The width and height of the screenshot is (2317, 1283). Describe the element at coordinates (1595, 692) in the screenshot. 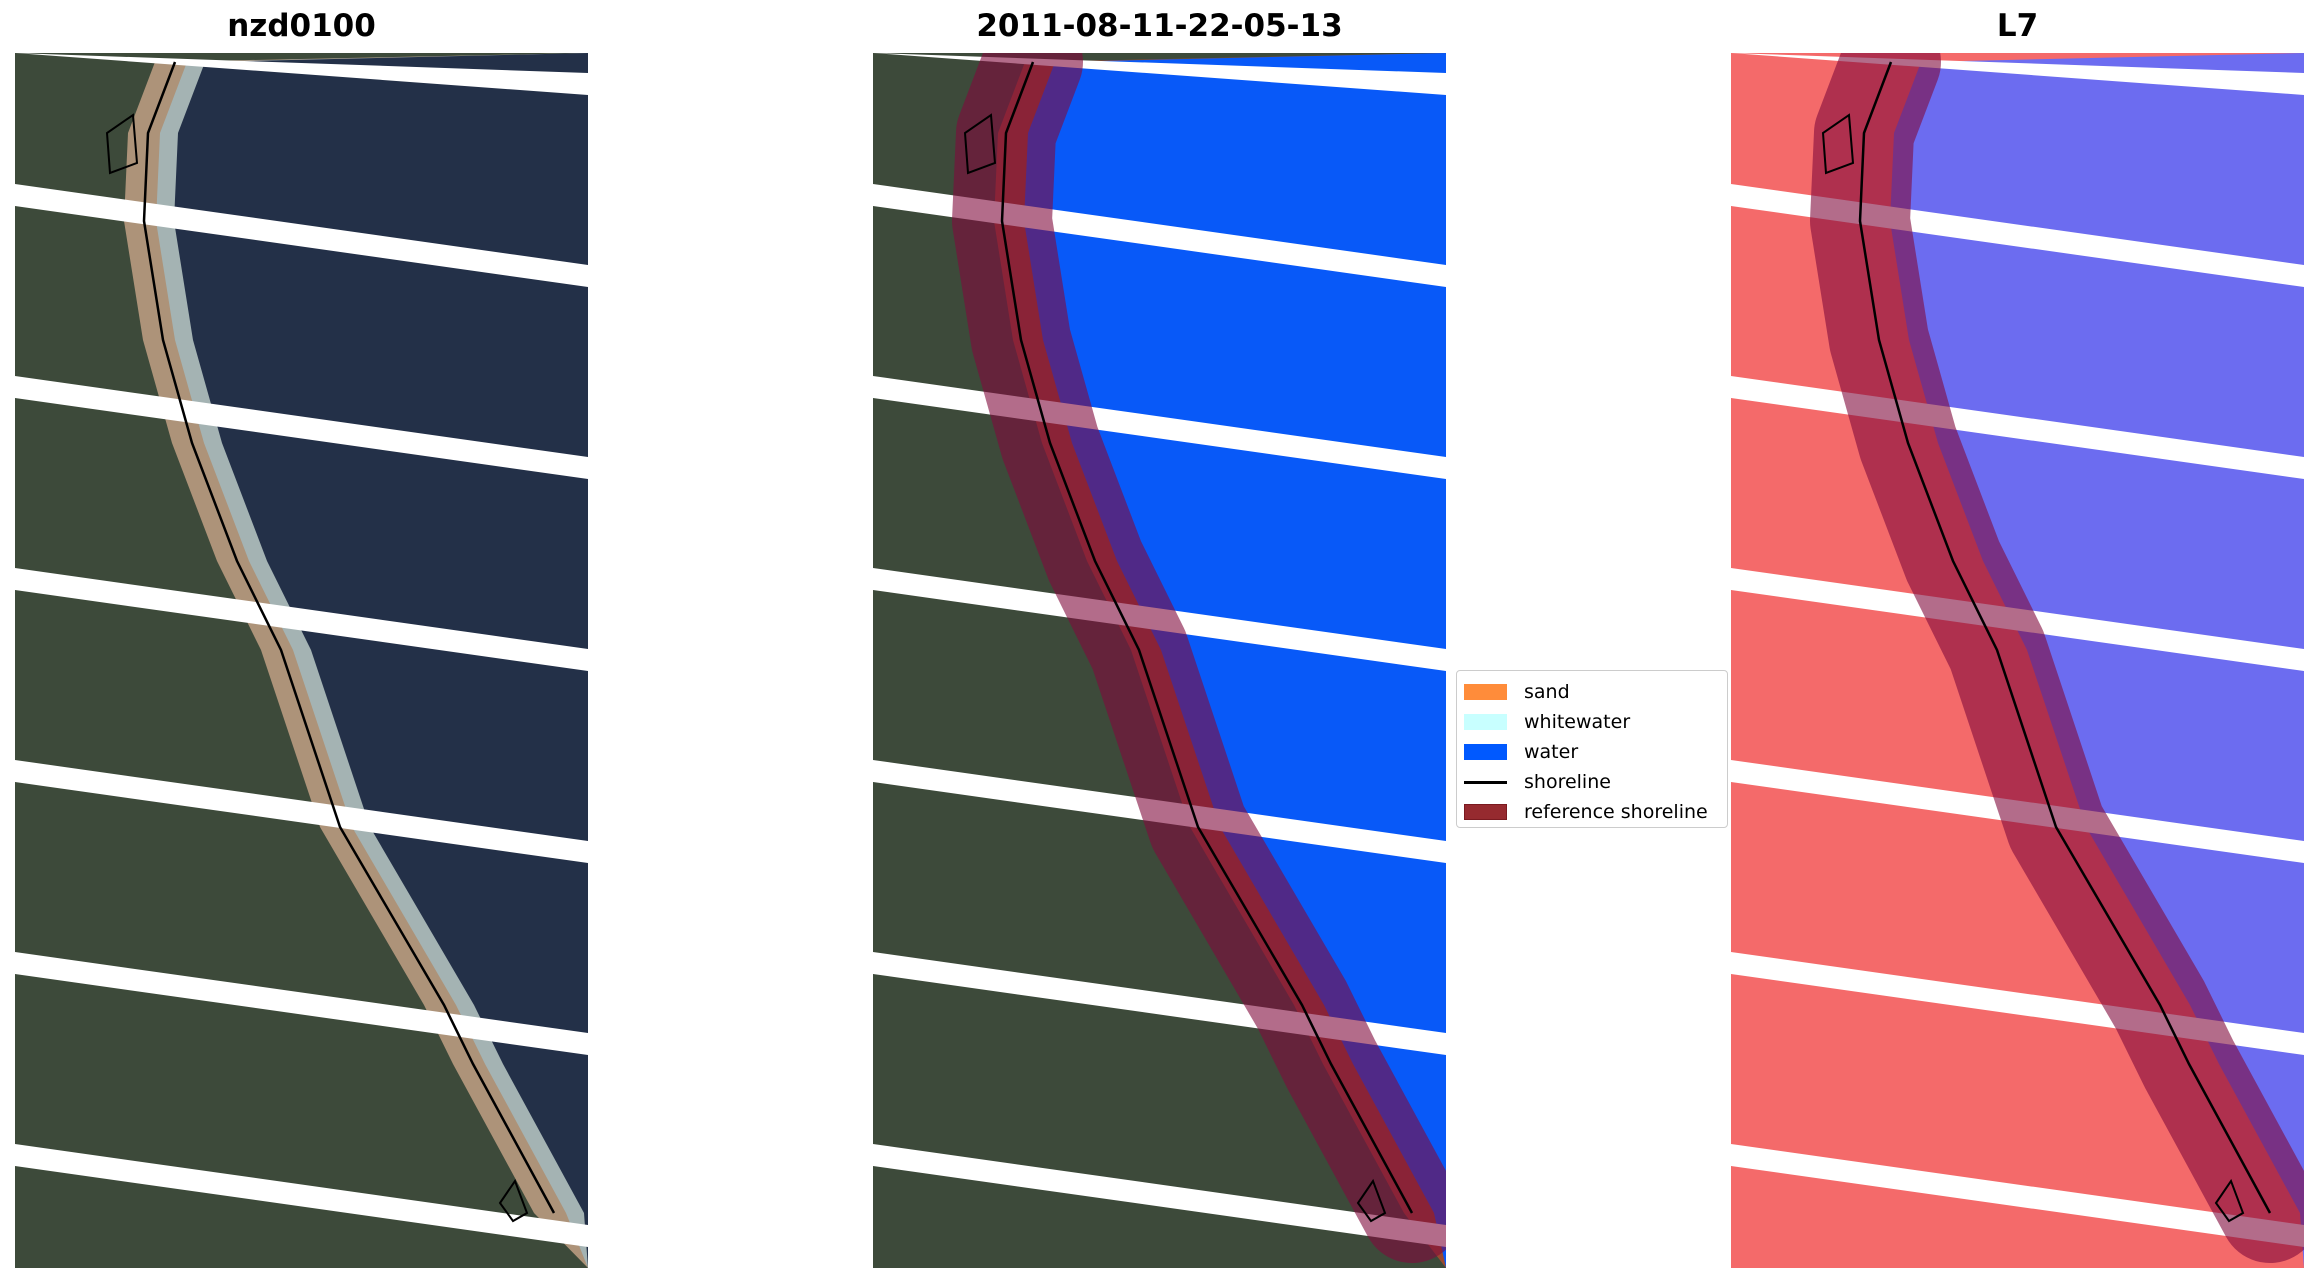

I see `legend-item-sand: sand` at that location.